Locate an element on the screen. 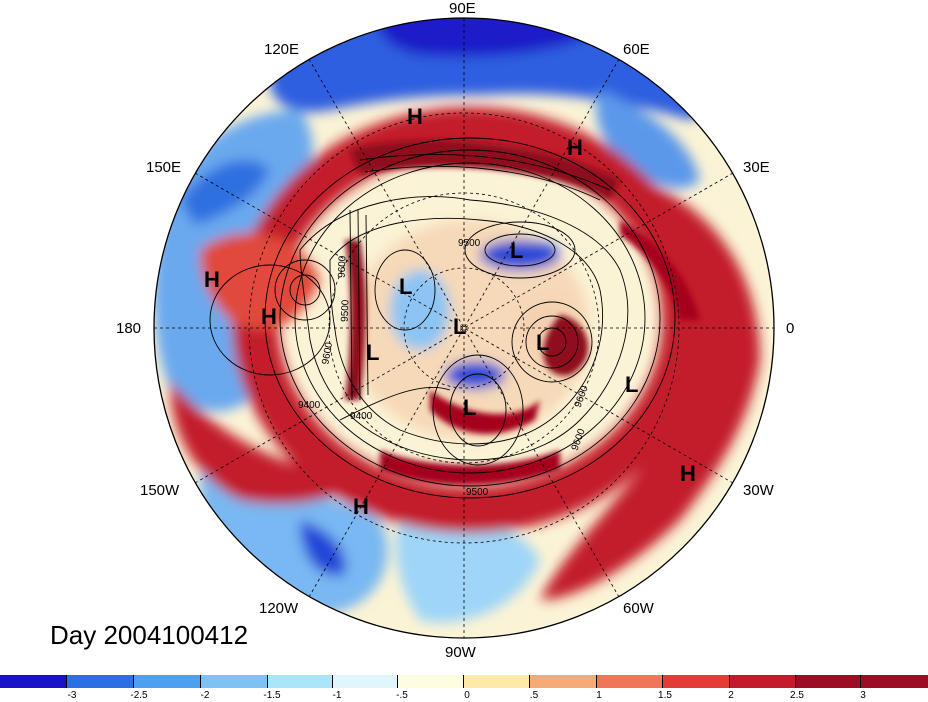 The image size is (928, 702). colorbar-tick: 2 is located at coordinates (731, 695).